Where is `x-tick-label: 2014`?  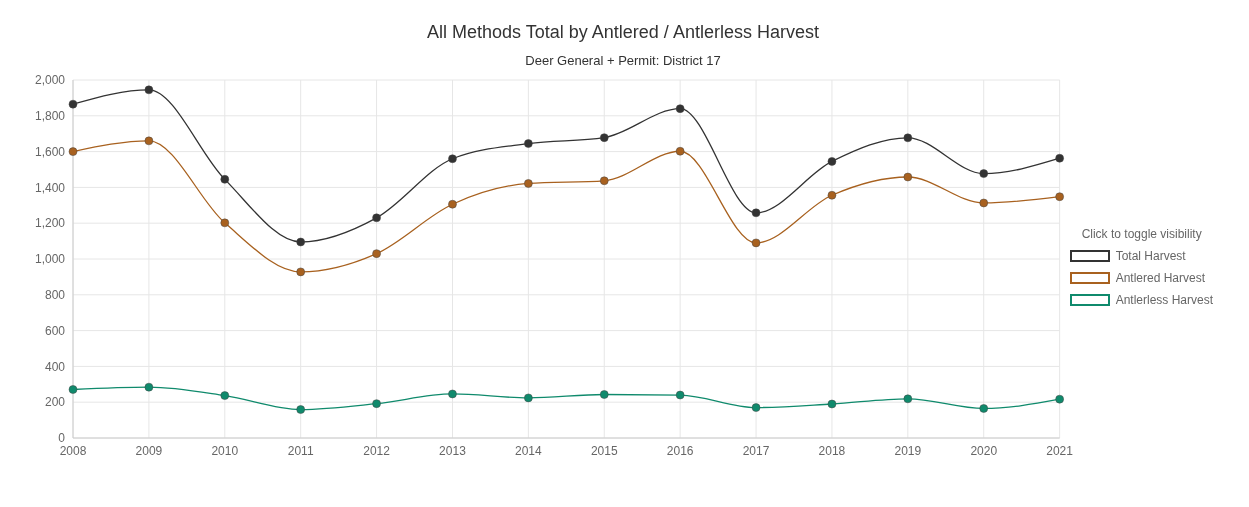 x-tick-label: 2014 is located at coordinates (529, 450).